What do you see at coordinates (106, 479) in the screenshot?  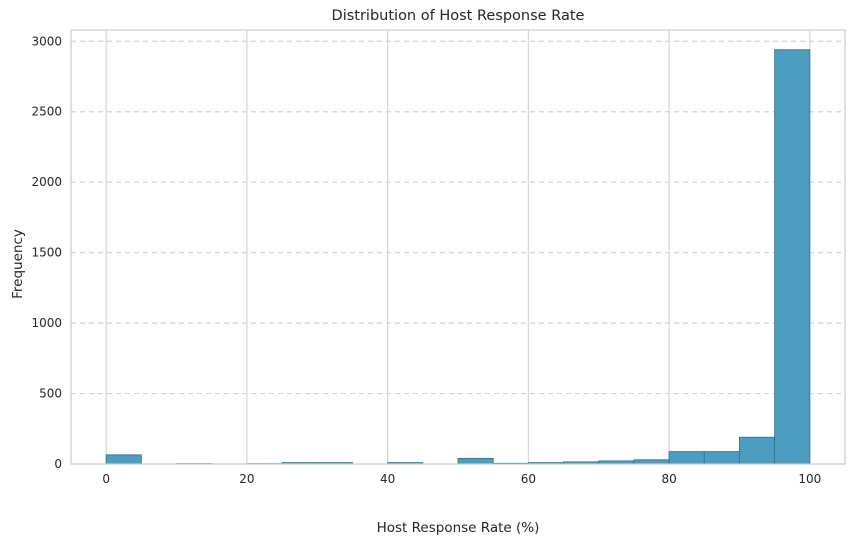 I see `x-tick-label: 0` at bounding box center [106, 479].